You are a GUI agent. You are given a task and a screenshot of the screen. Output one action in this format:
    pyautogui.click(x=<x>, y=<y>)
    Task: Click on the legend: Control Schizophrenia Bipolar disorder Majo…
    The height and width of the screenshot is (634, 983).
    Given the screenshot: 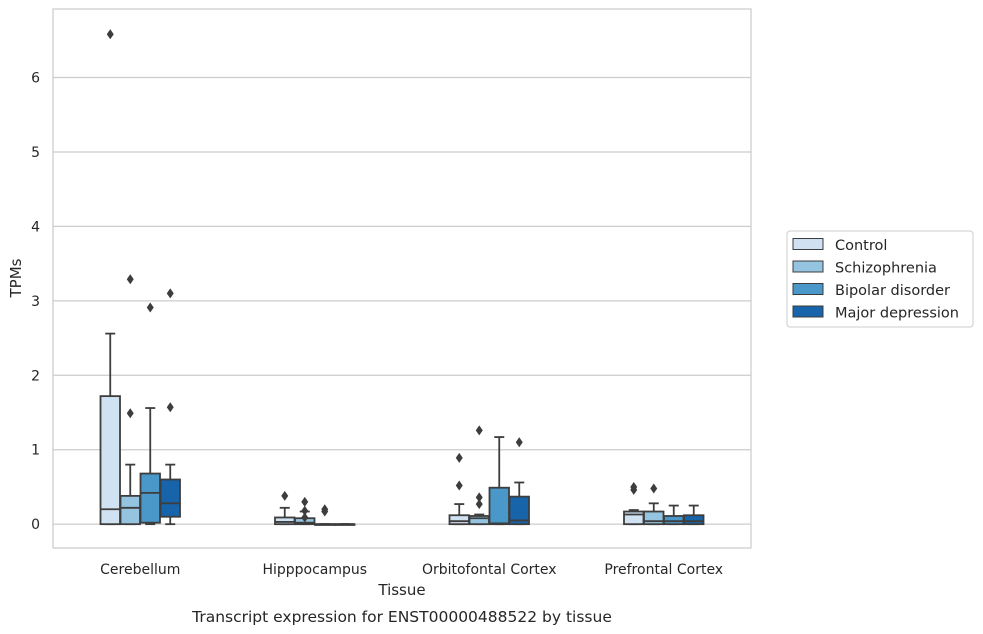 What is the action you would take?
    pyautogui.click(x=880, y=279)
    